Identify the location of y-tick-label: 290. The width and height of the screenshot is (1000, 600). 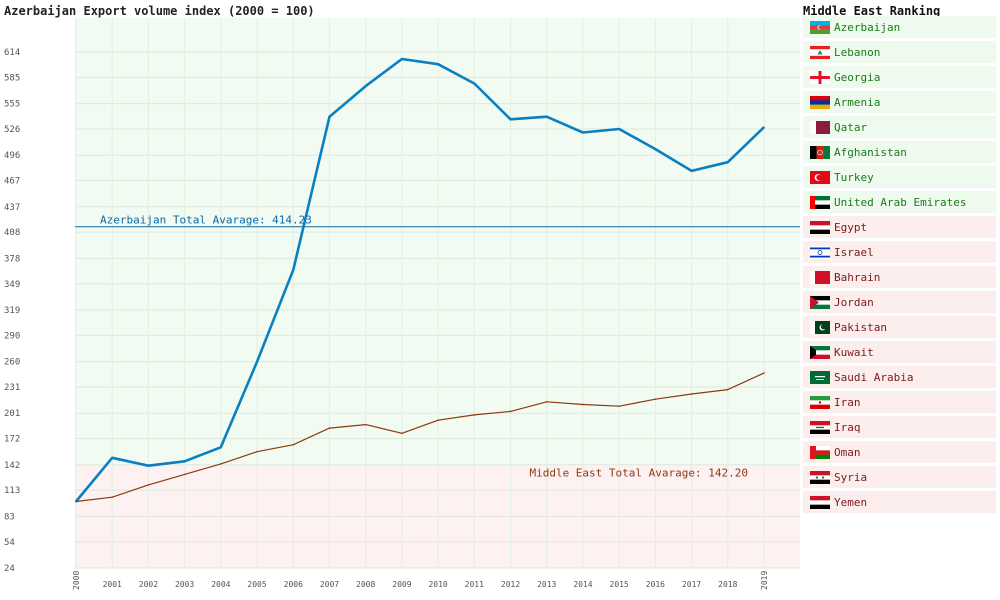
(12, 336).